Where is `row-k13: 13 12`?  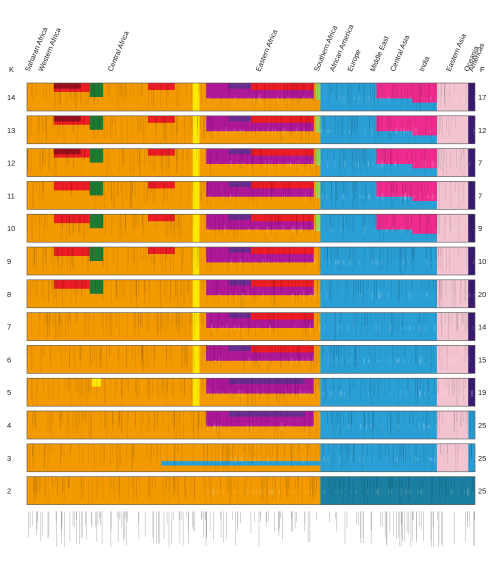
row-k13: 13 12 is located at coordinates (246, 130).